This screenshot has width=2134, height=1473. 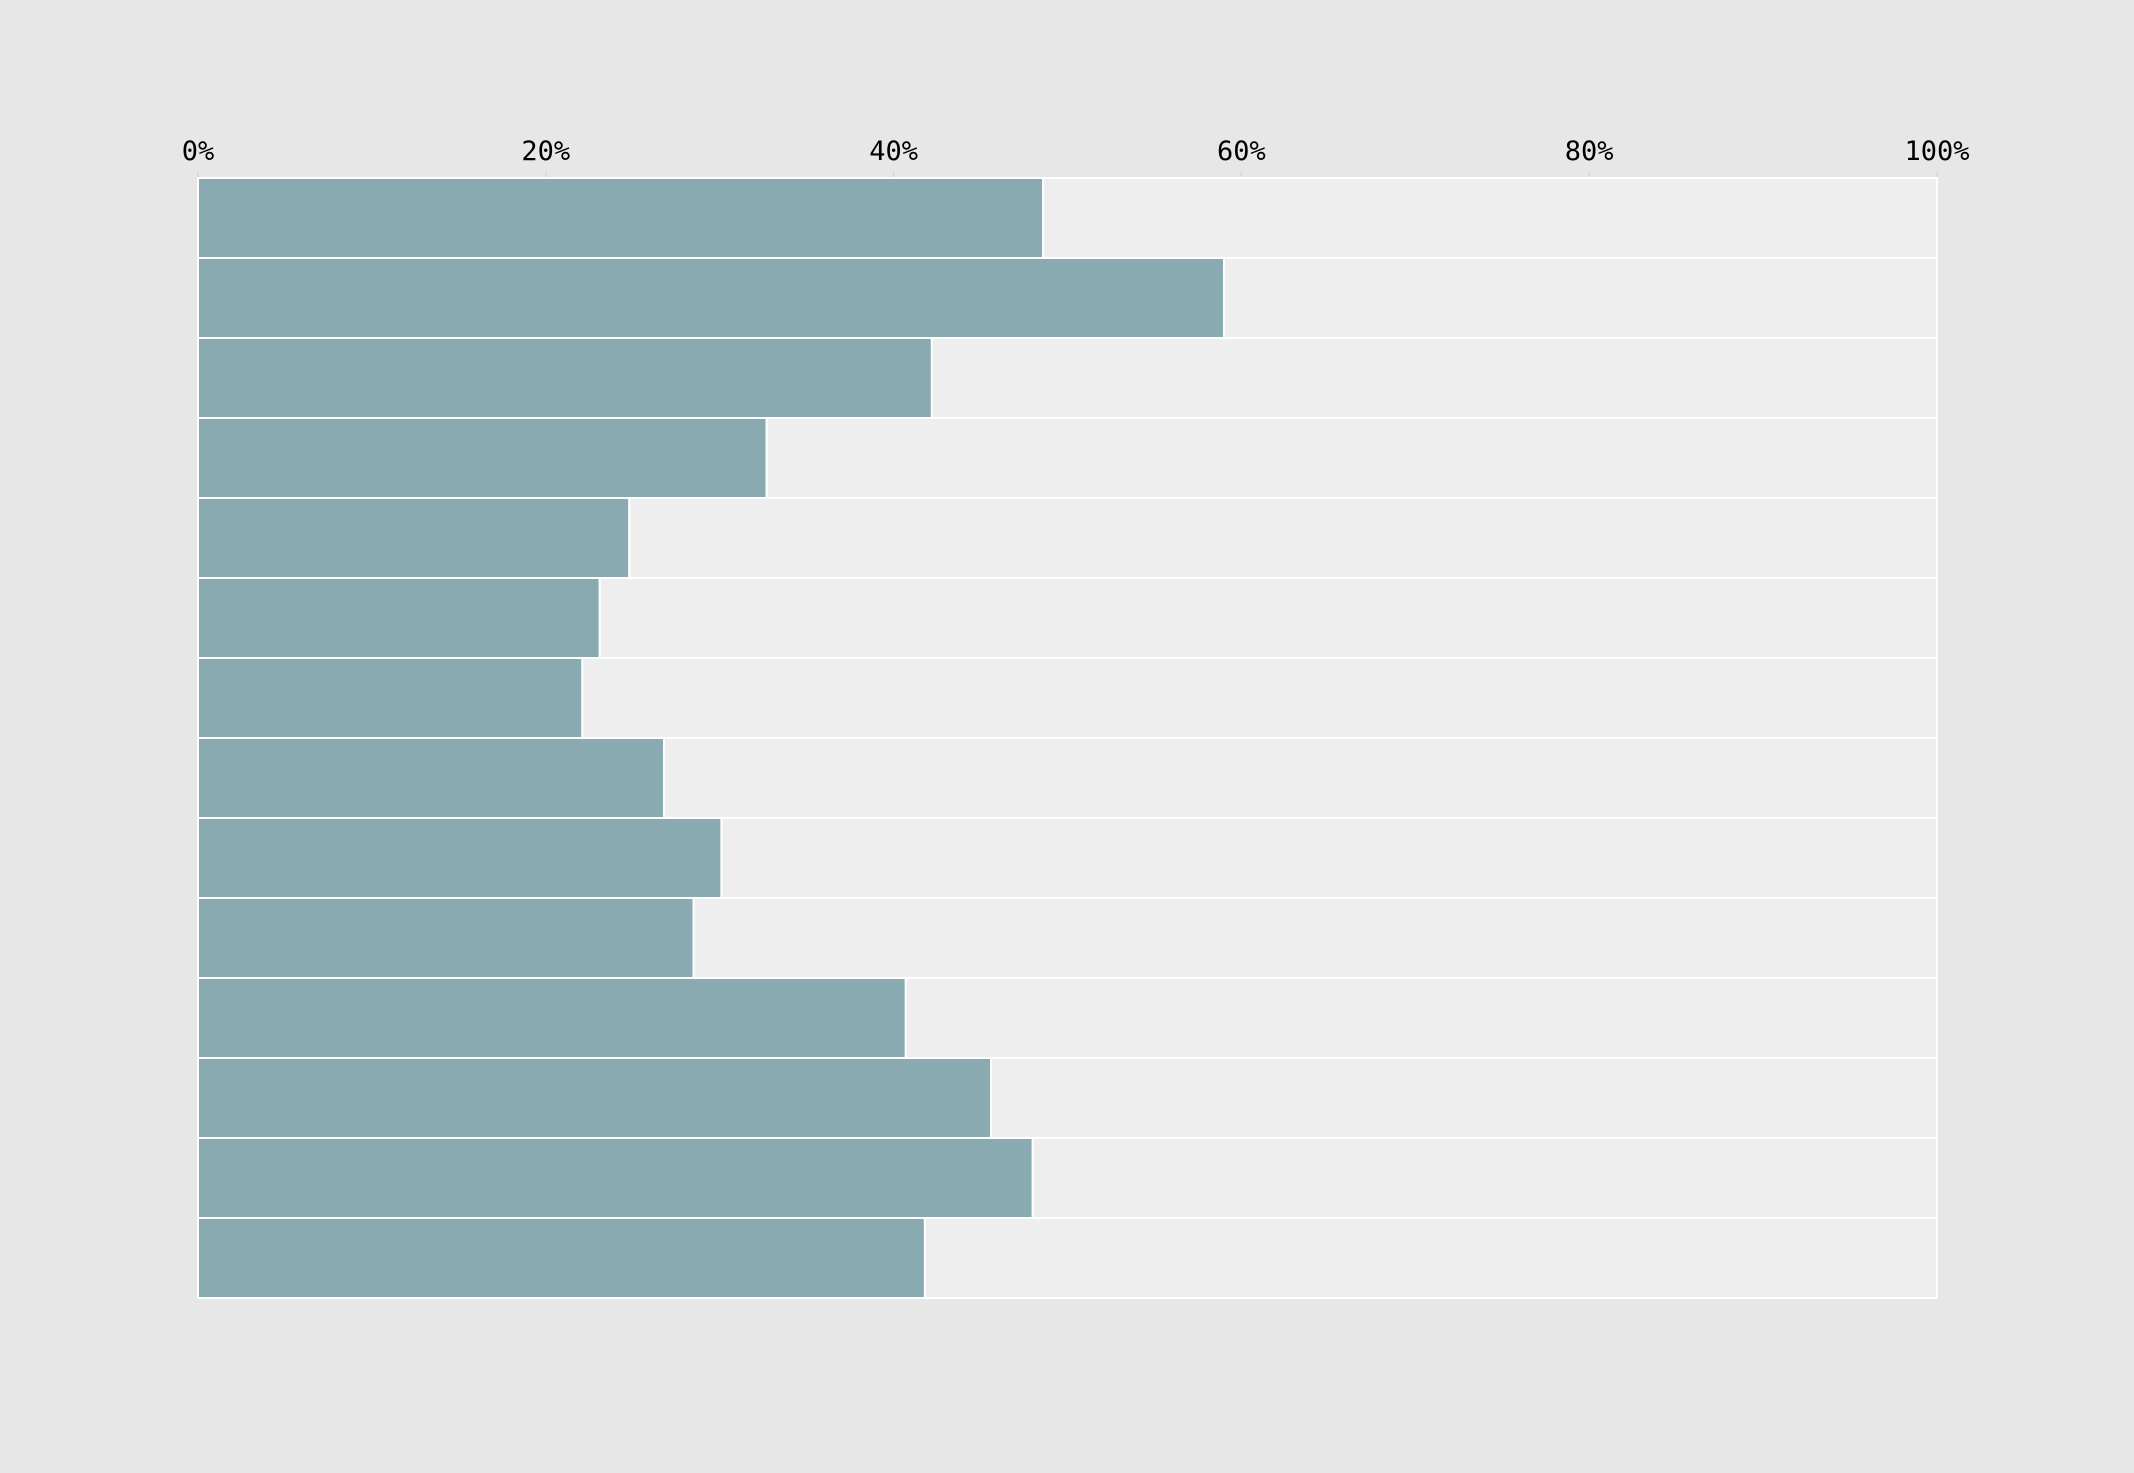 I want to click on x-tick-label: 0%, so click(x=198, y=151).